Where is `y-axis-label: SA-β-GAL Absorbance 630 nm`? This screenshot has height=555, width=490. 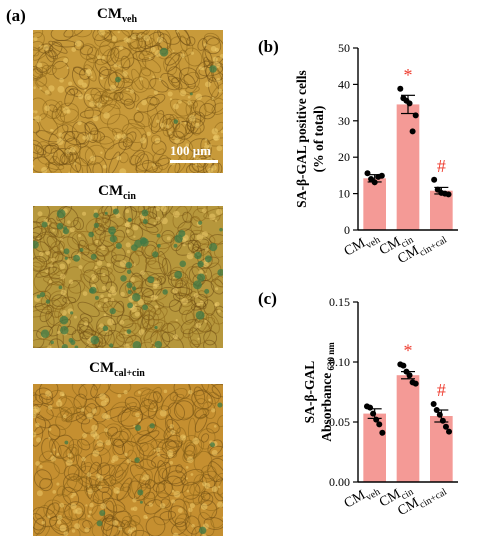
y-axis-label: SA-β-GAL Absorbance 630 nm is located at coordinates (319, 392).